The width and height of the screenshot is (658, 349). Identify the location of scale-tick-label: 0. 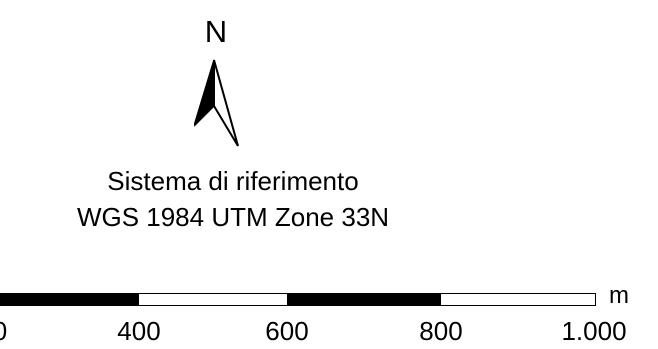
(3, 331).